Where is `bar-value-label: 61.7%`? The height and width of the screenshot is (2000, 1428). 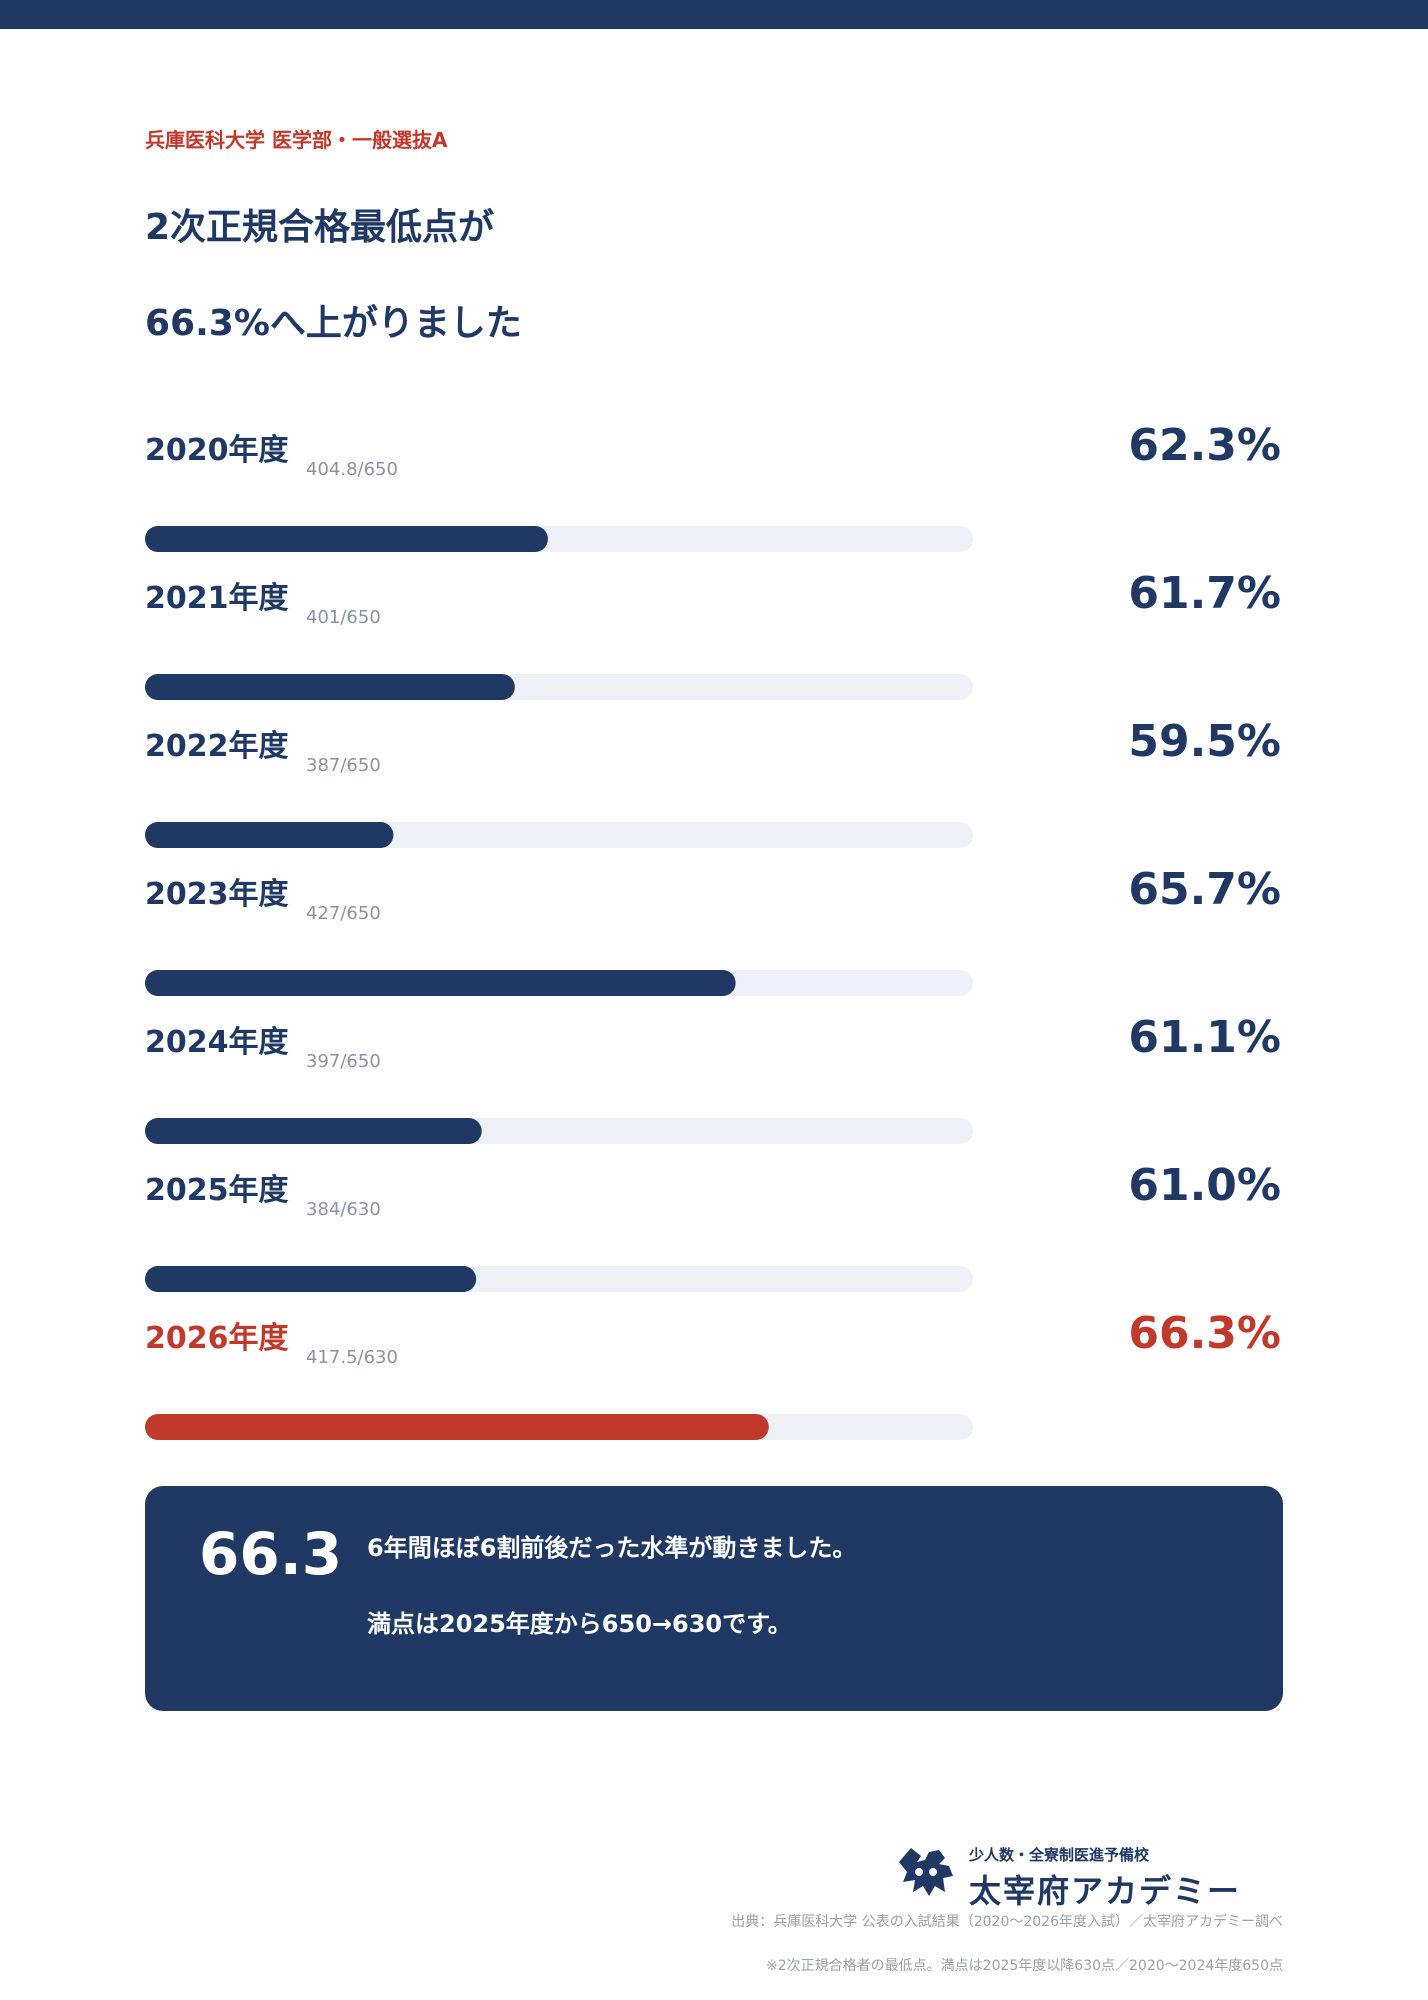
bar-value-label: 61.7% is located at coordinates (1204, 593).